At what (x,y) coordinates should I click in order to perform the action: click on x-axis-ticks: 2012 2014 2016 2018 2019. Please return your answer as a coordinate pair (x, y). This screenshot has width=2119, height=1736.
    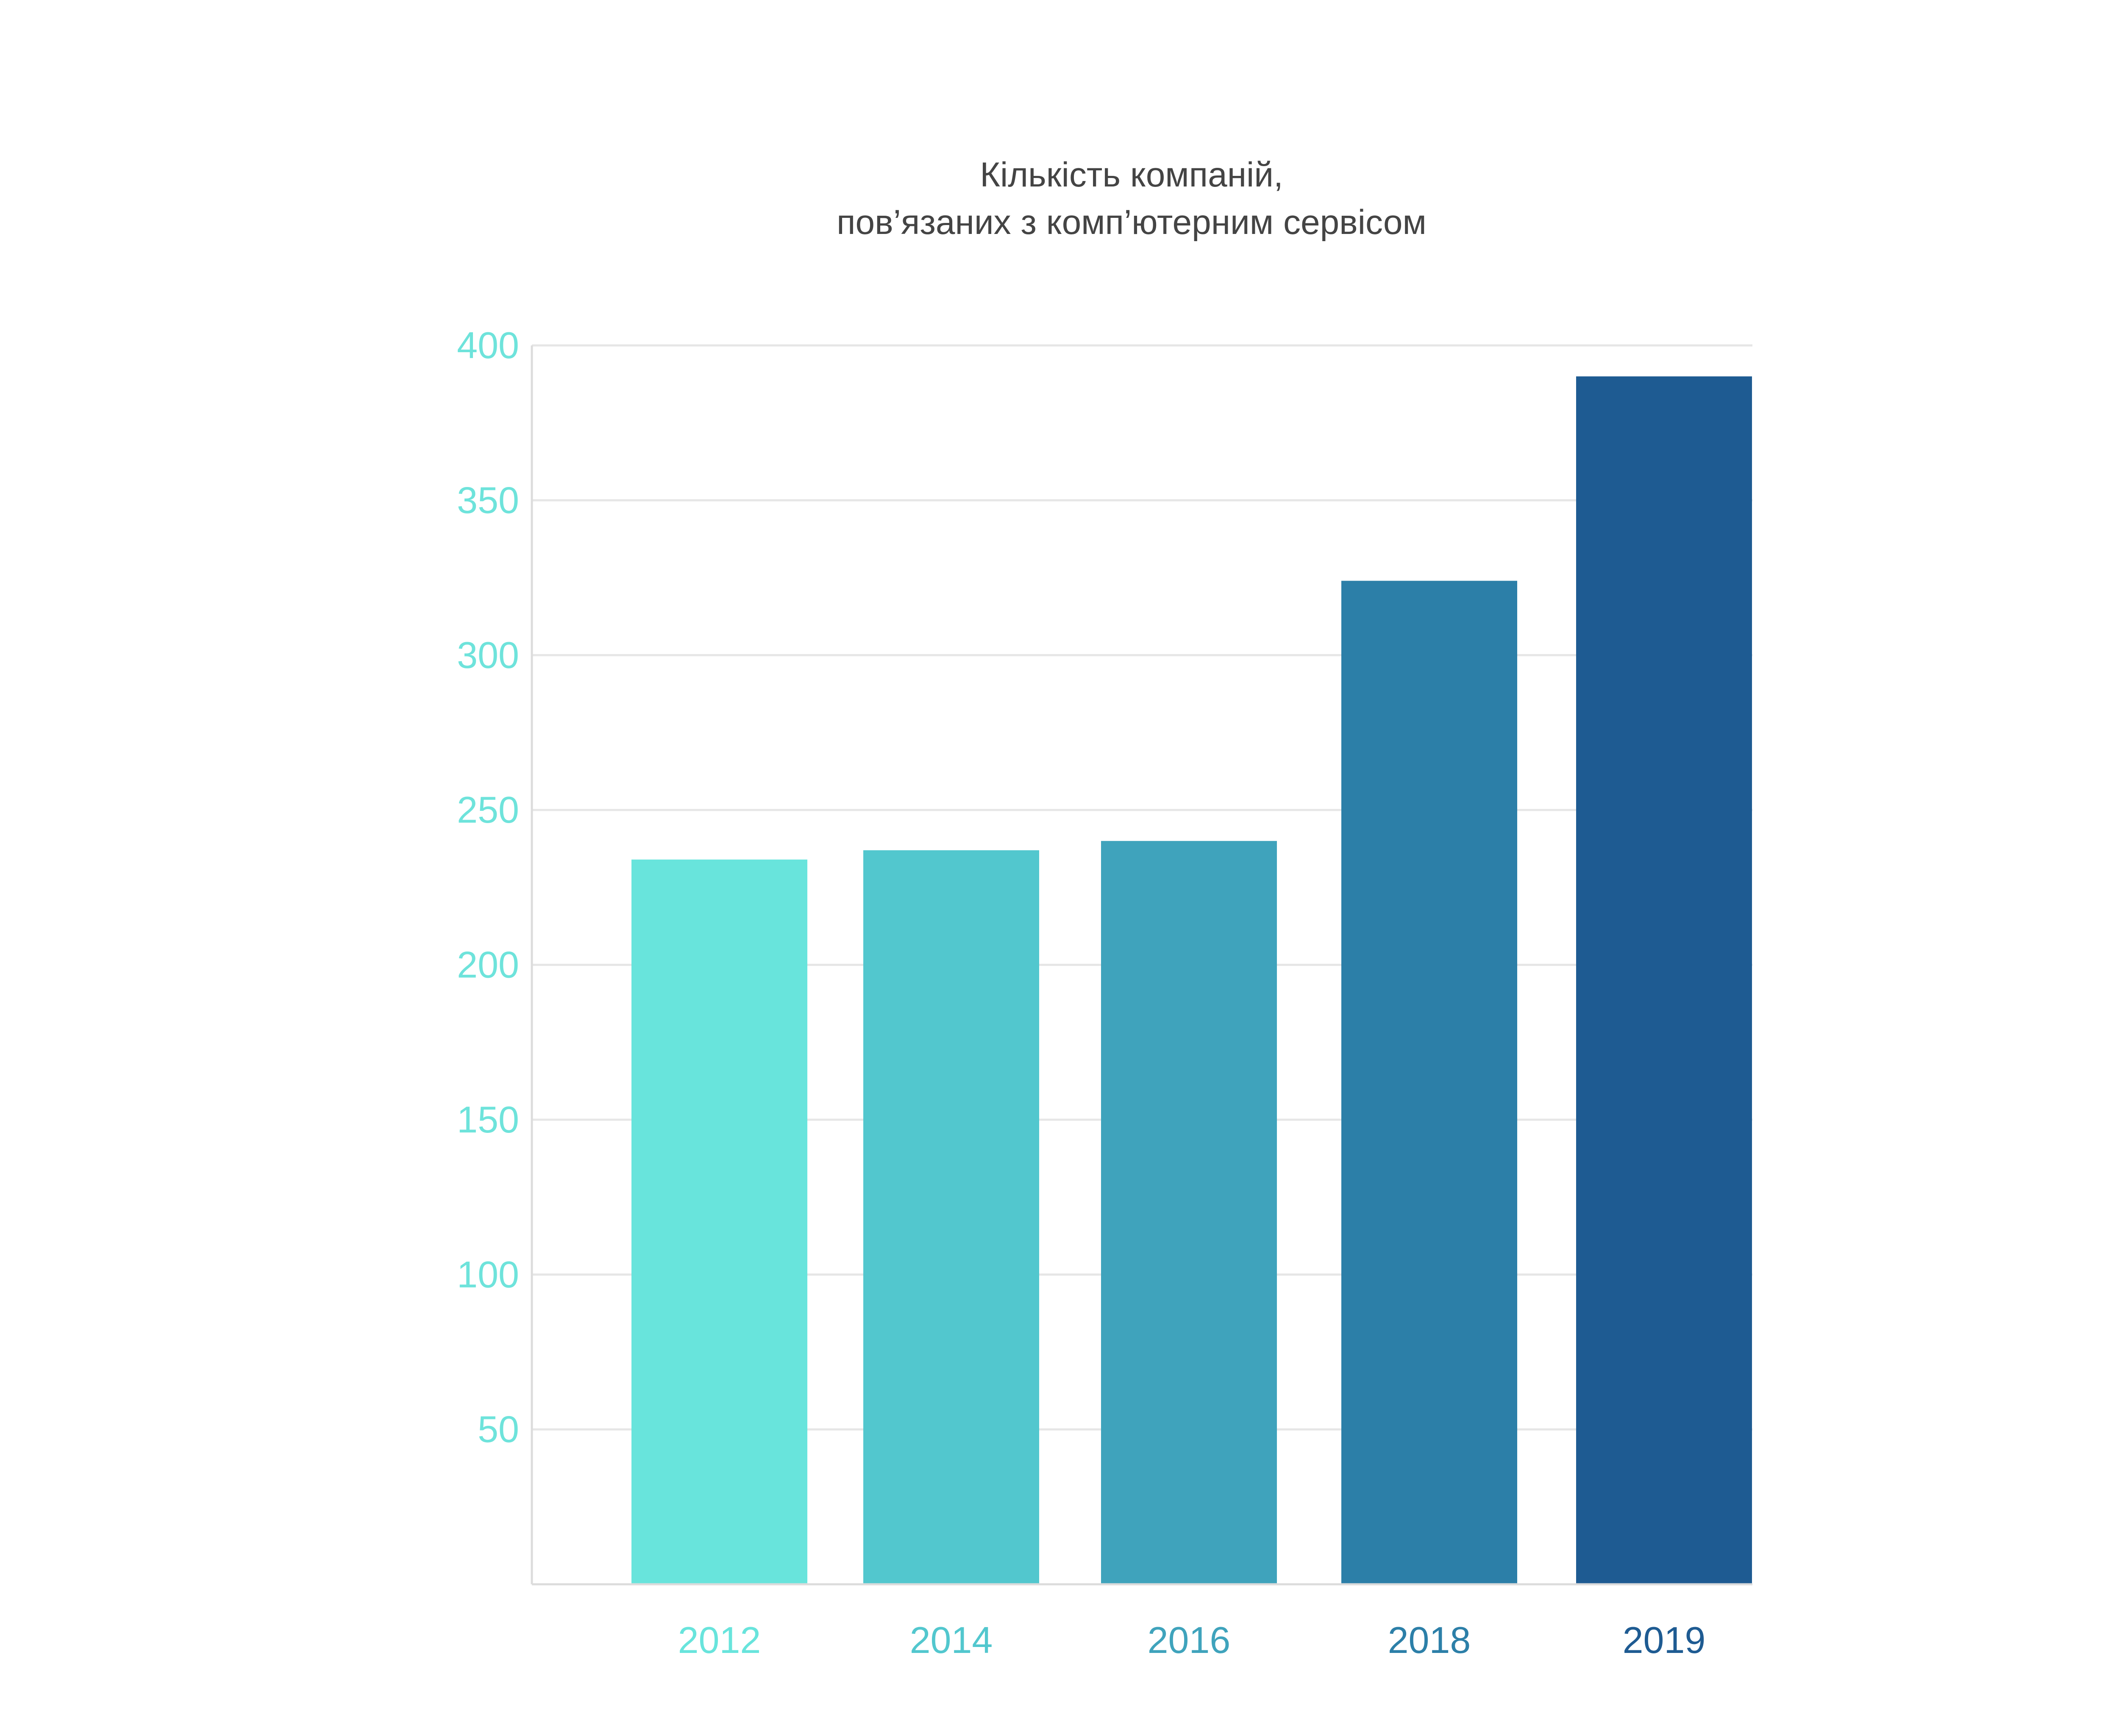
    Looking at the image, I should click on (1192, 1640).